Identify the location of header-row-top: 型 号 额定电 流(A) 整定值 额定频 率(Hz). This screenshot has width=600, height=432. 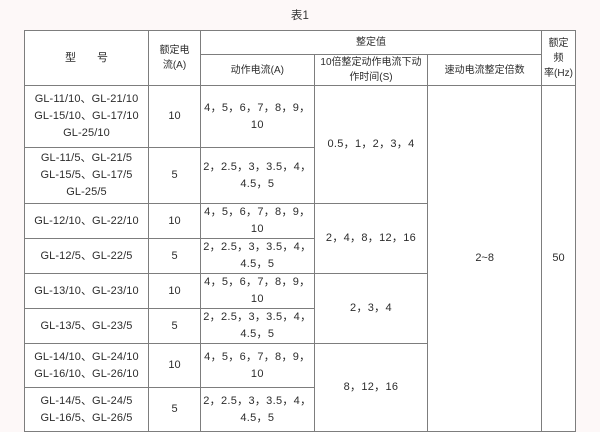
(300, 58).